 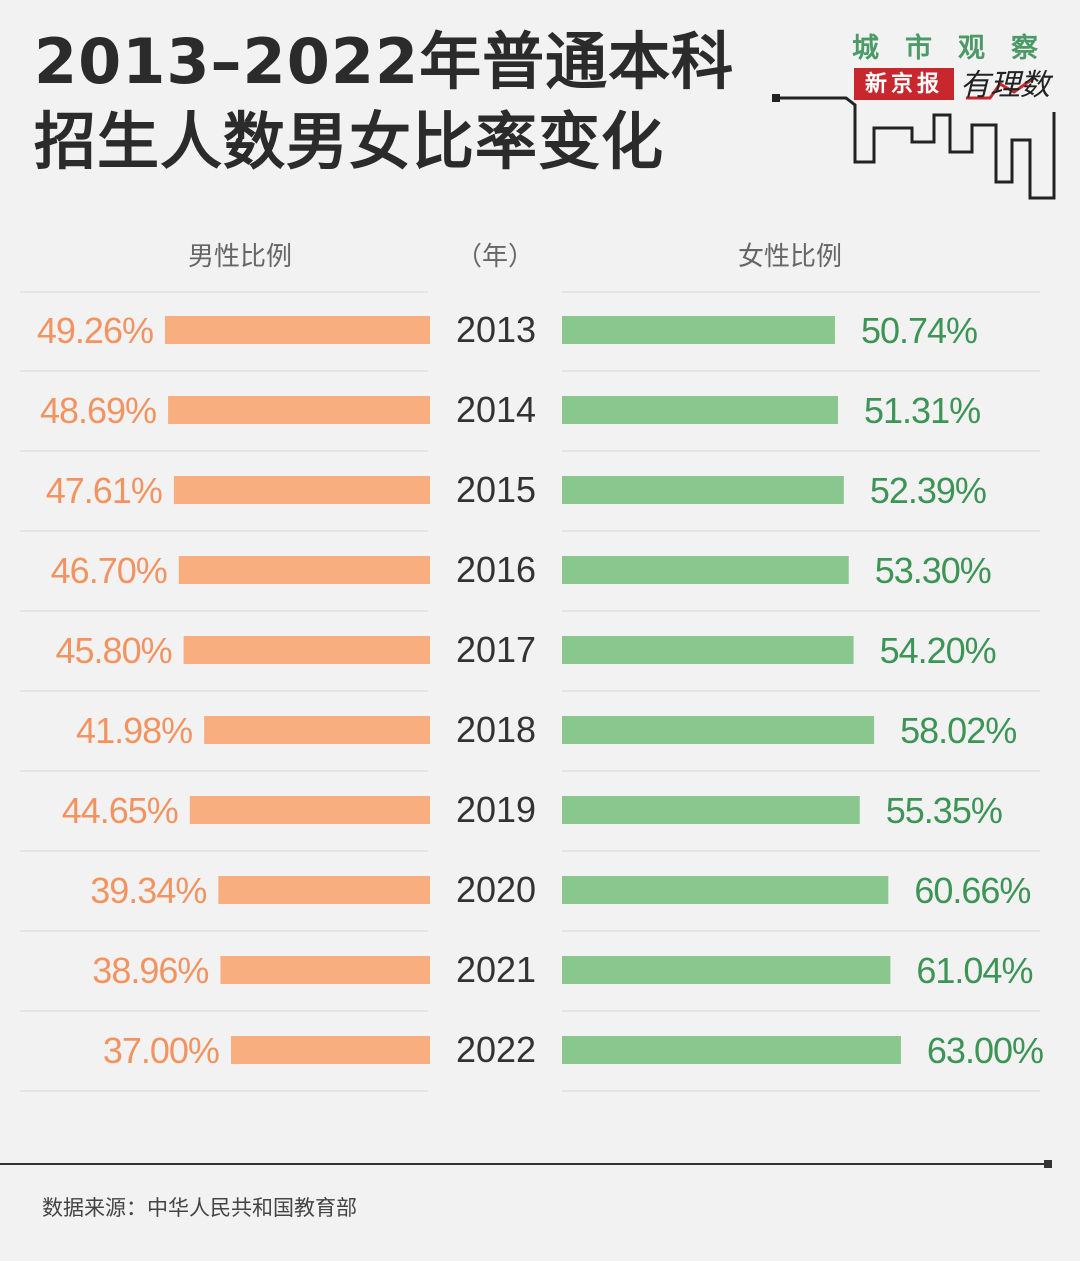 I want to click on brand-city-observe: 城市观察, so click(x=958, y=48).